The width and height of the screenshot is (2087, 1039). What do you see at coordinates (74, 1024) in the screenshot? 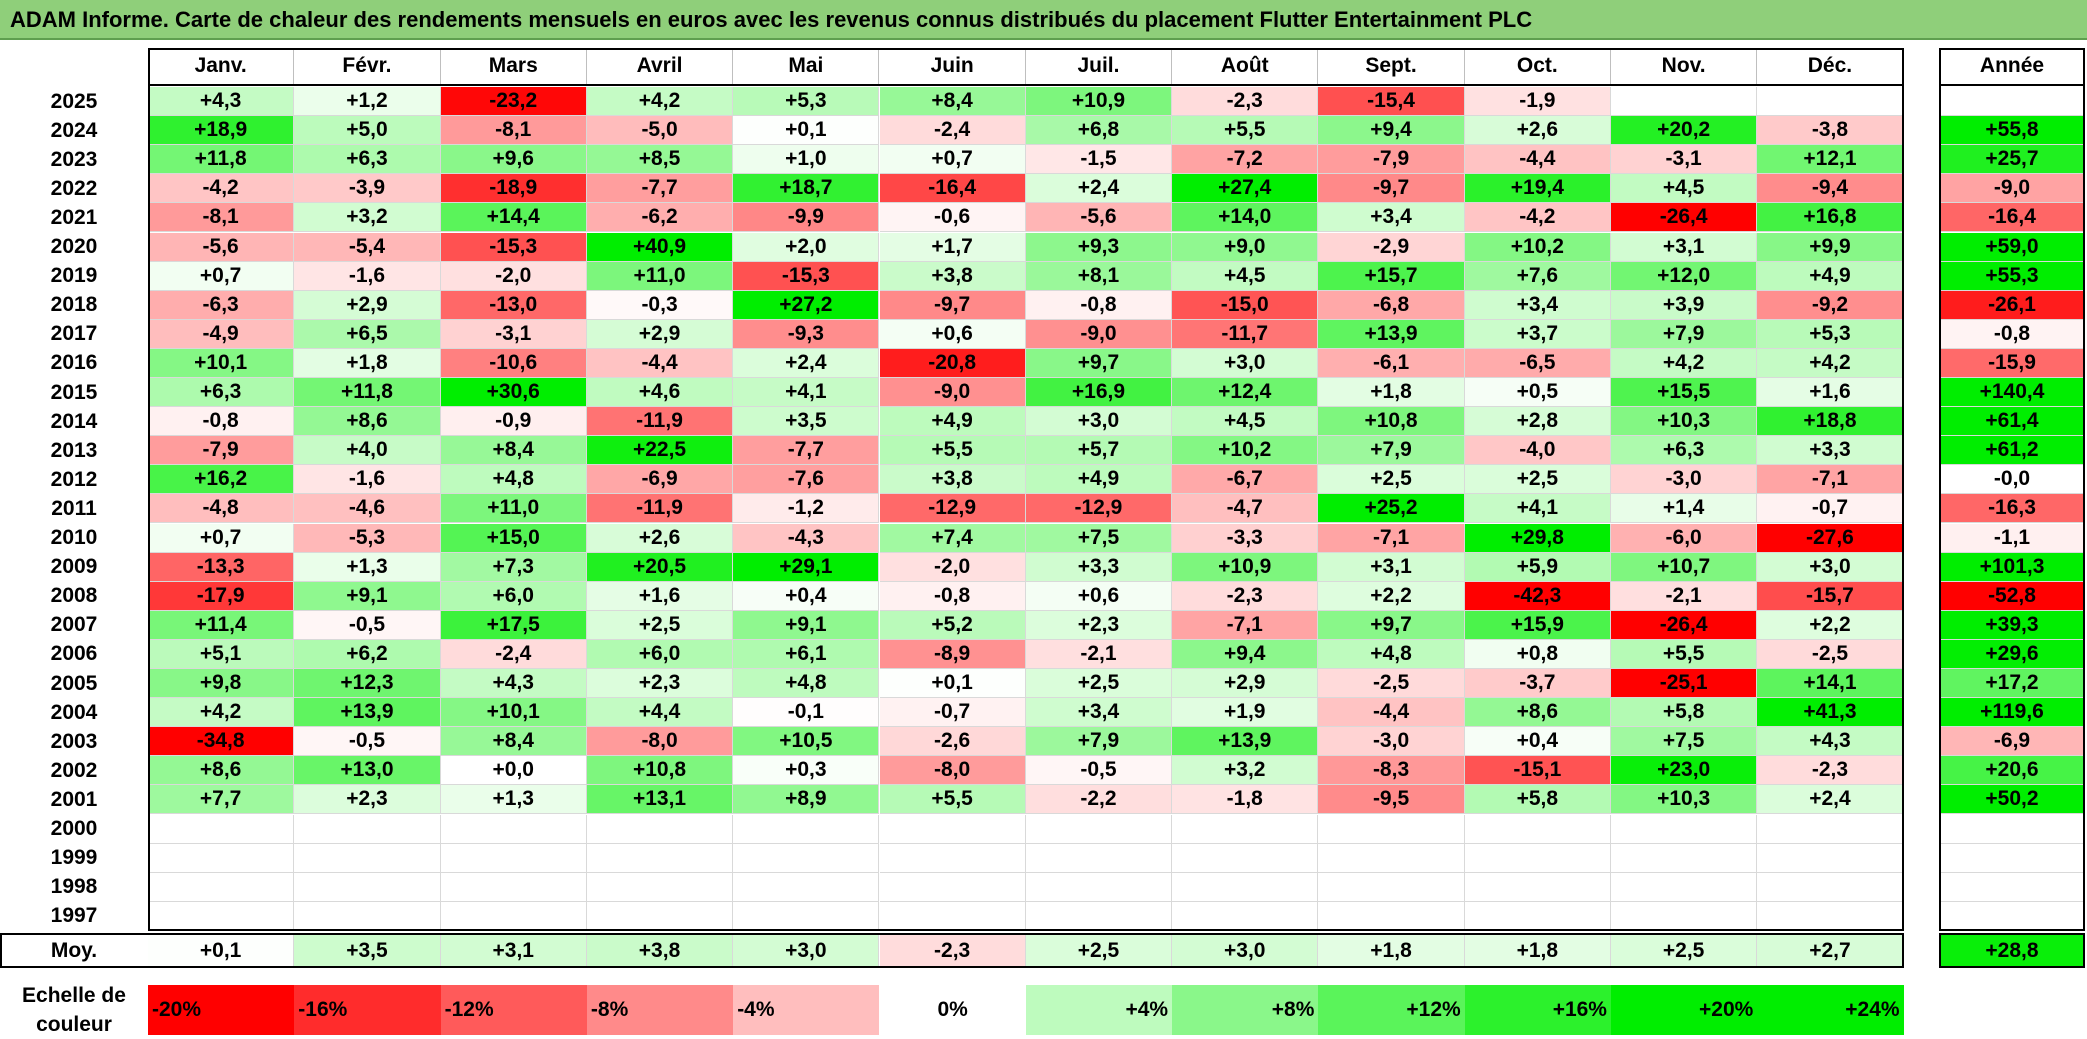
I see `scale-label-line2: couleur` at bounding box center [74, 1024].